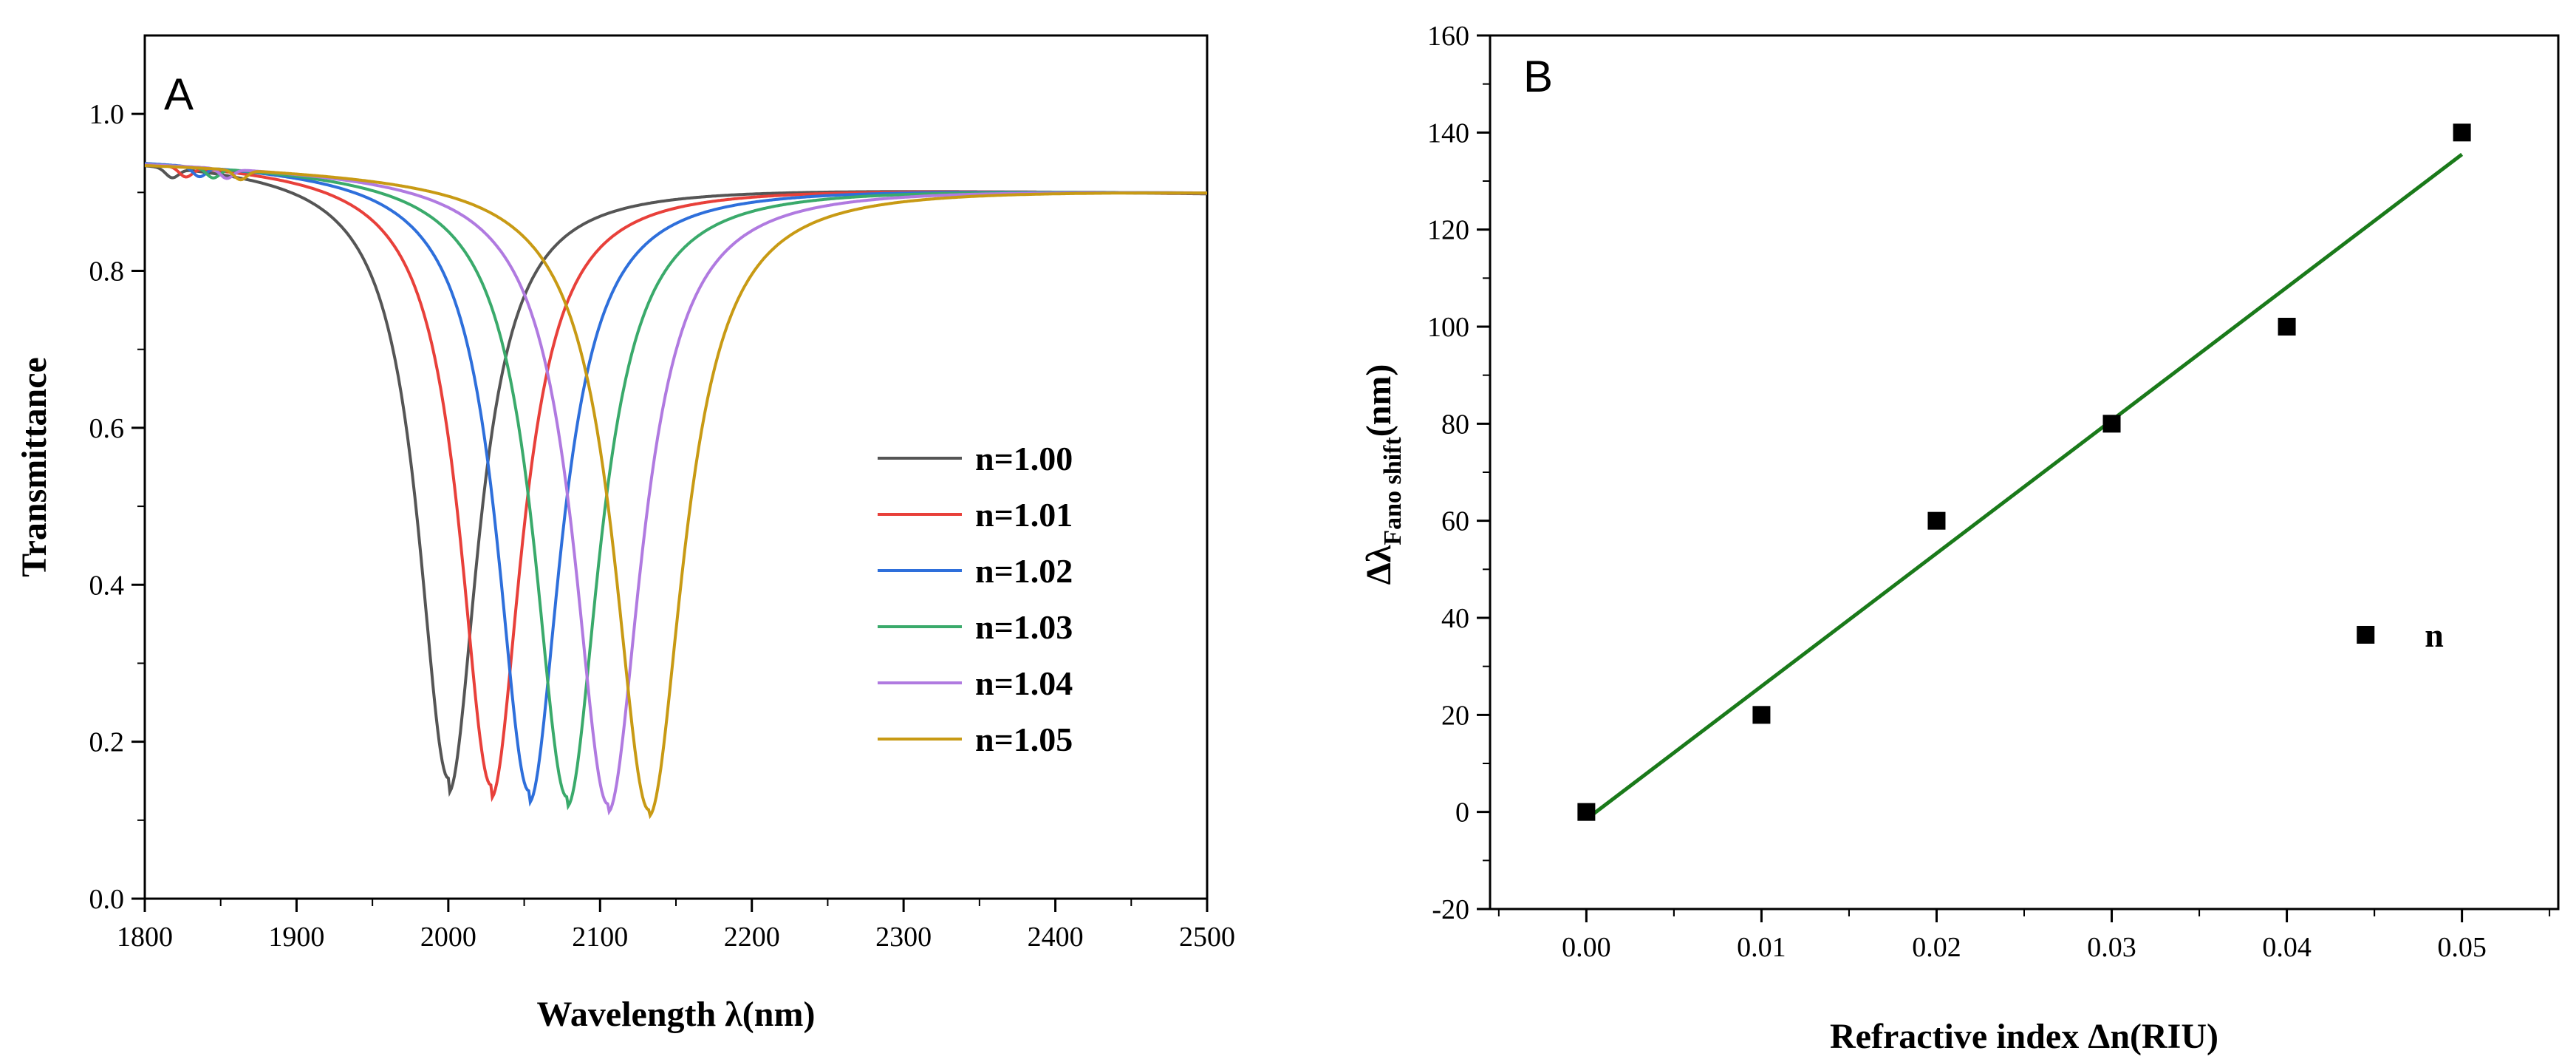 The width and height of the screenshot is (2576, 1062). Describe the element at coordinates (2287, 947) in the screenshot. I see `panel-b-x-tick-label: 0.04` at that location.